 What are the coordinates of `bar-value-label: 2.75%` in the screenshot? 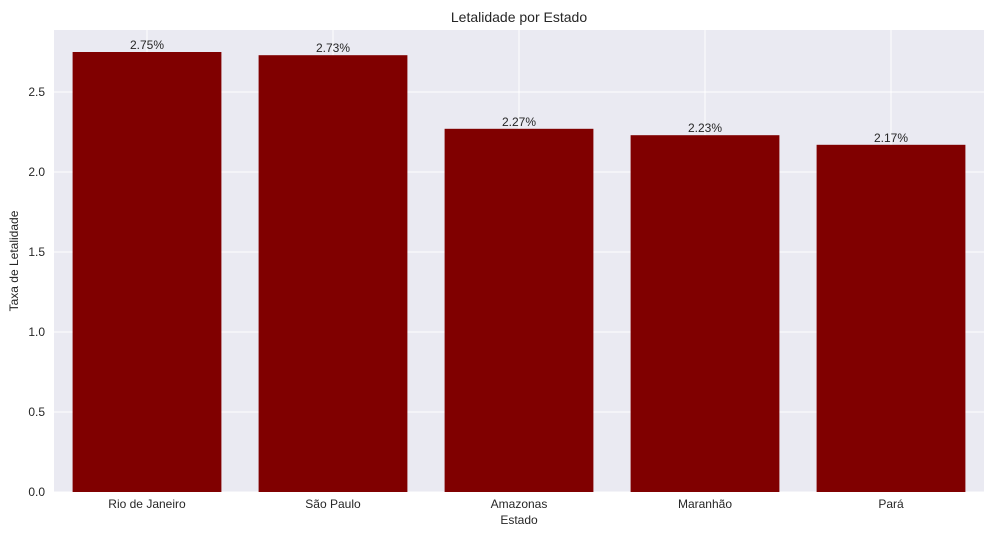 It's located at (147, 45).